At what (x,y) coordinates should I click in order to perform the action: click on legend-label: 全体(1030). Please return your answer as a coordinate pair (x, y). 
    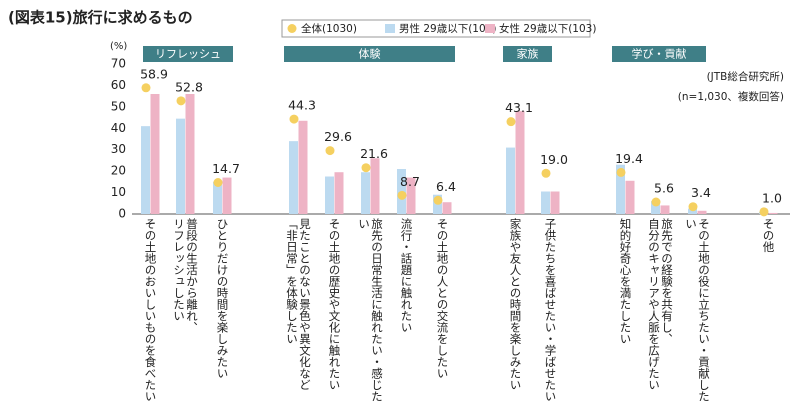
    Looking at the image, I should click on (329, 28).